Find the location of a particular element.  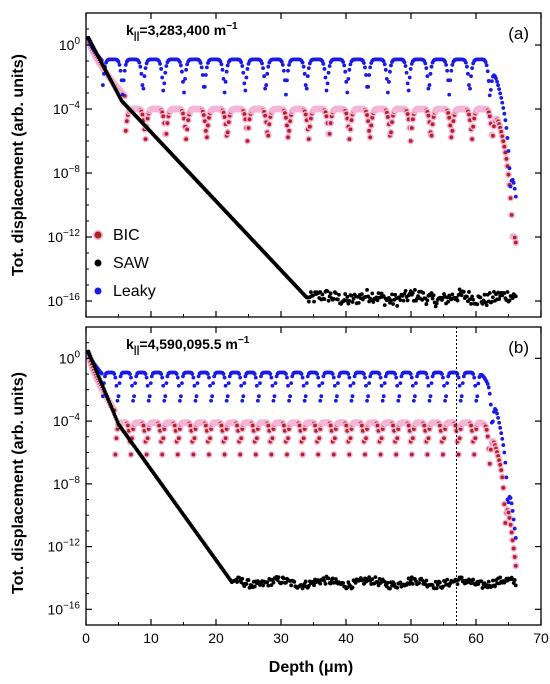

x-tick-label: 40 is located at coordinates (346, 638).